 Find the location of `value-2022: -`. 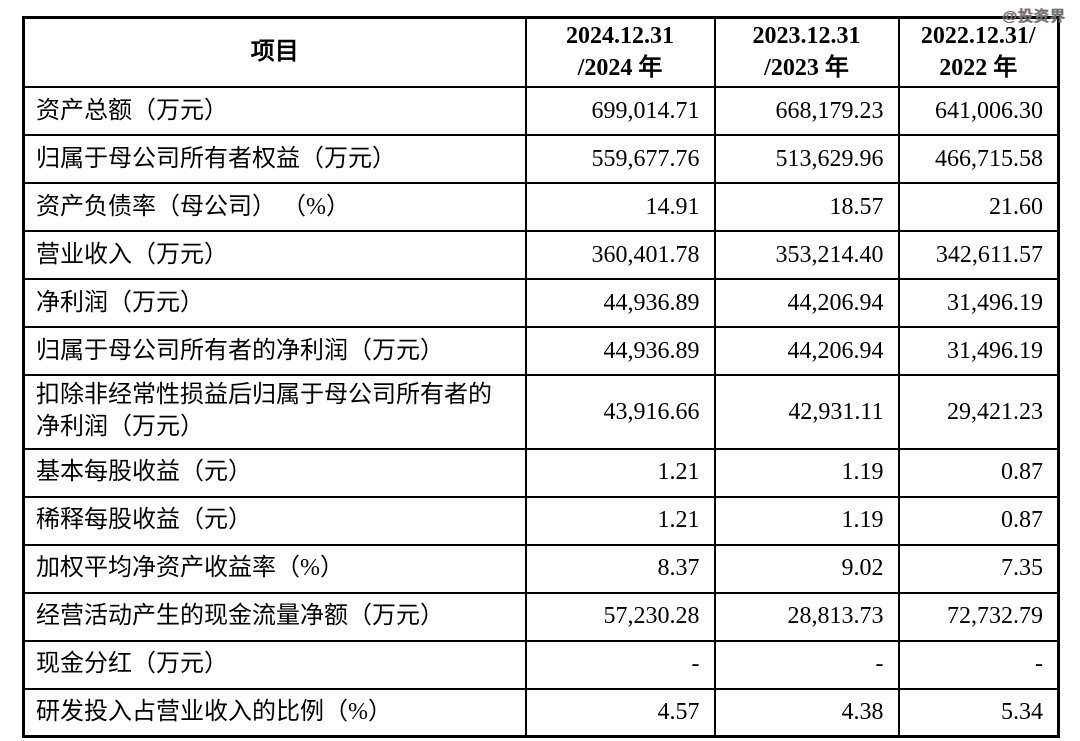

value-2022: - is located at coordinates (978, 664).